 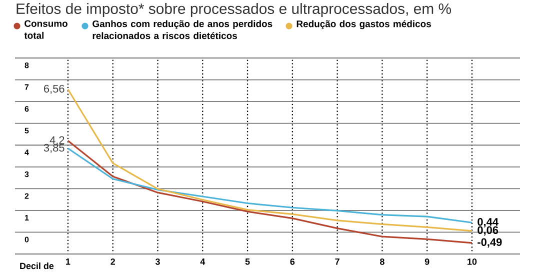 What do you see at coordinates (57, 141) in the screenshot?
I see `annotation: 4,2` at bounding box center [57, 141].